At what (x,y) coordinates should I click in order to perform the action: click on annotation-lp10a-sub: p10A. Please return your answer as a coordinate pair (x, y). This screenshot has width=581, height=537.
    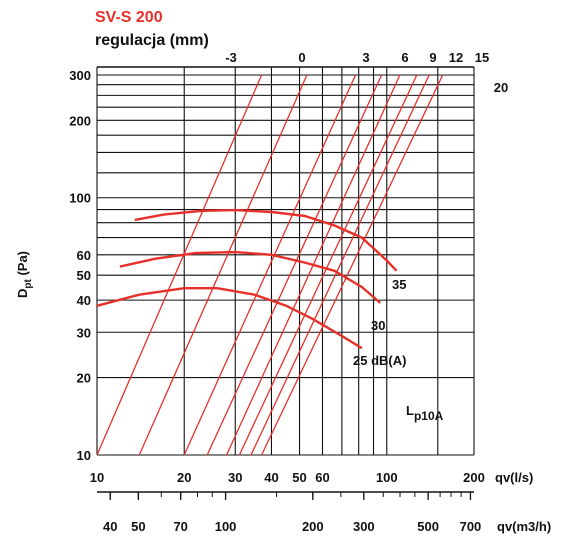
    Looking at the image, I should click on (429, 416).